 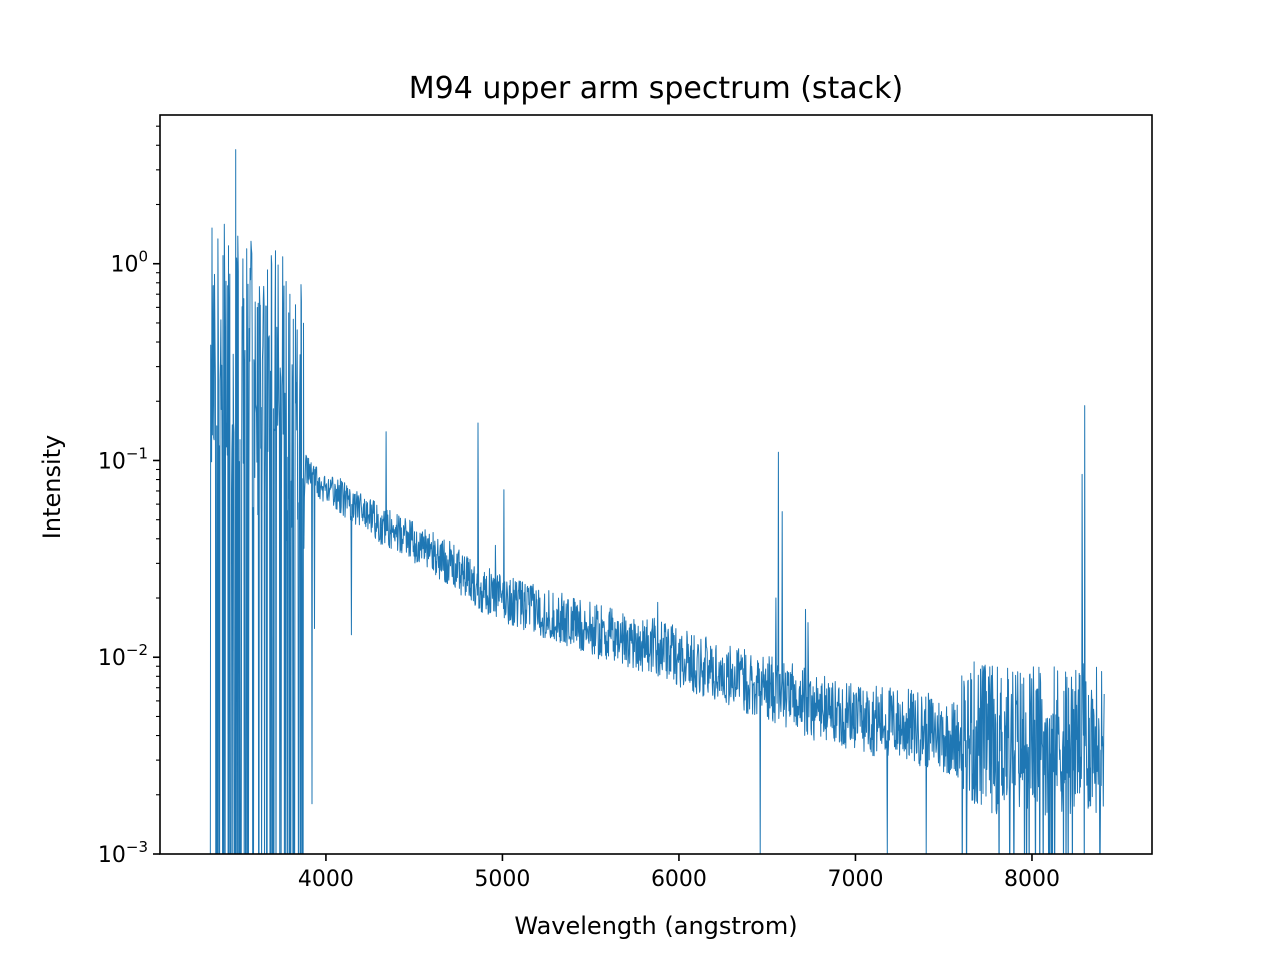 I want to click on x-tick-label: 6000, so click(x=679, y=879).